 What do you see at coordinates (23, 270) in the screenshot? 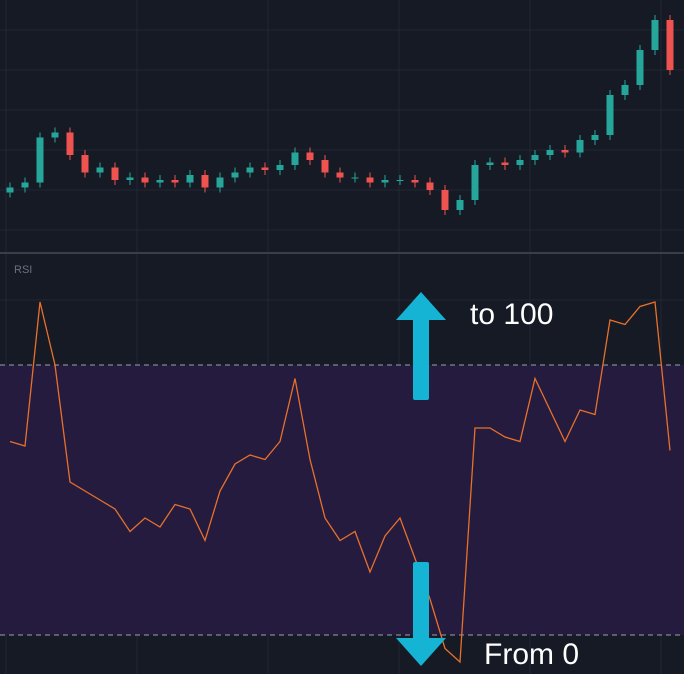
I see `panel-title: RSI` at bounding box center [23, 270].